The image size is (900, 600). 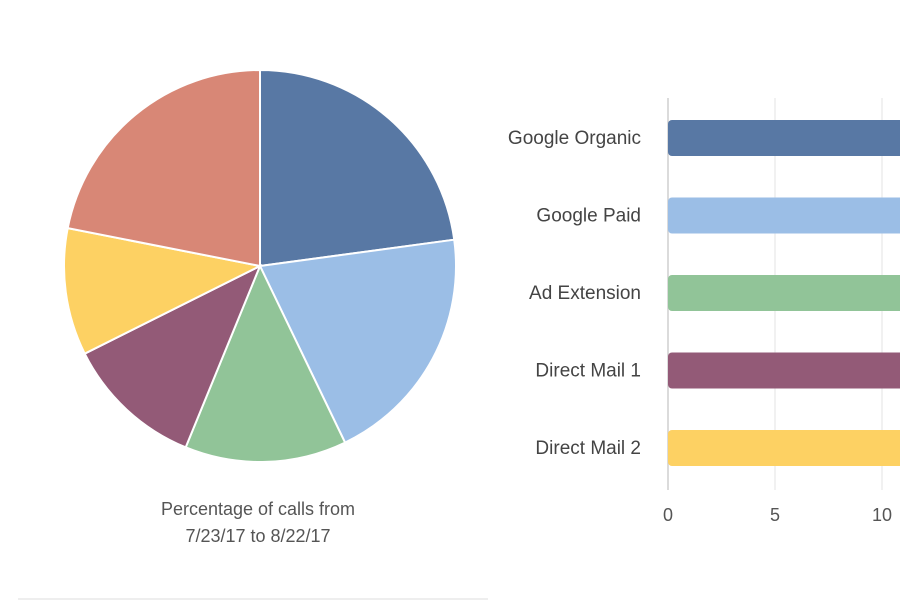 I want to click on category-label: Google Organic, so click(x=574, y=138).